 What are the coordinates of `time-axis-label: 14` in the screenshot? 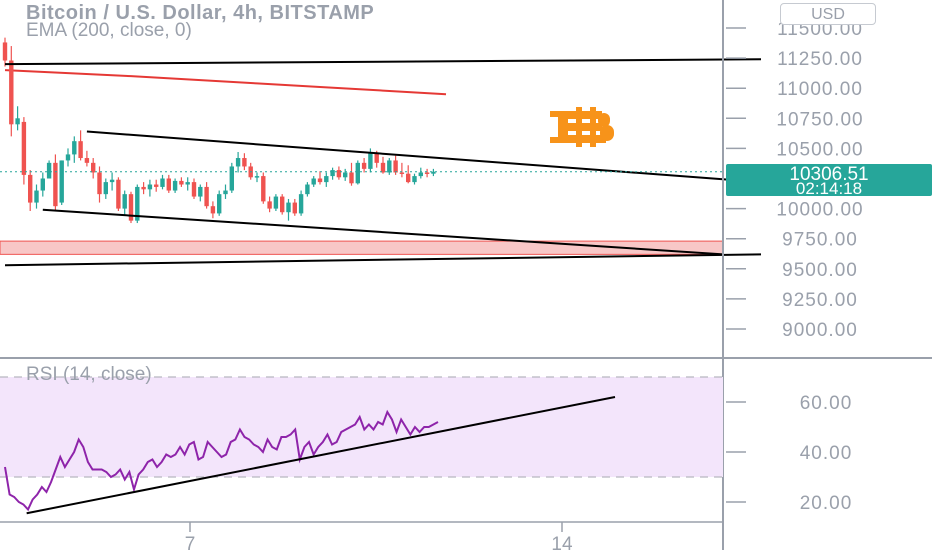 It's located at (562, 542).